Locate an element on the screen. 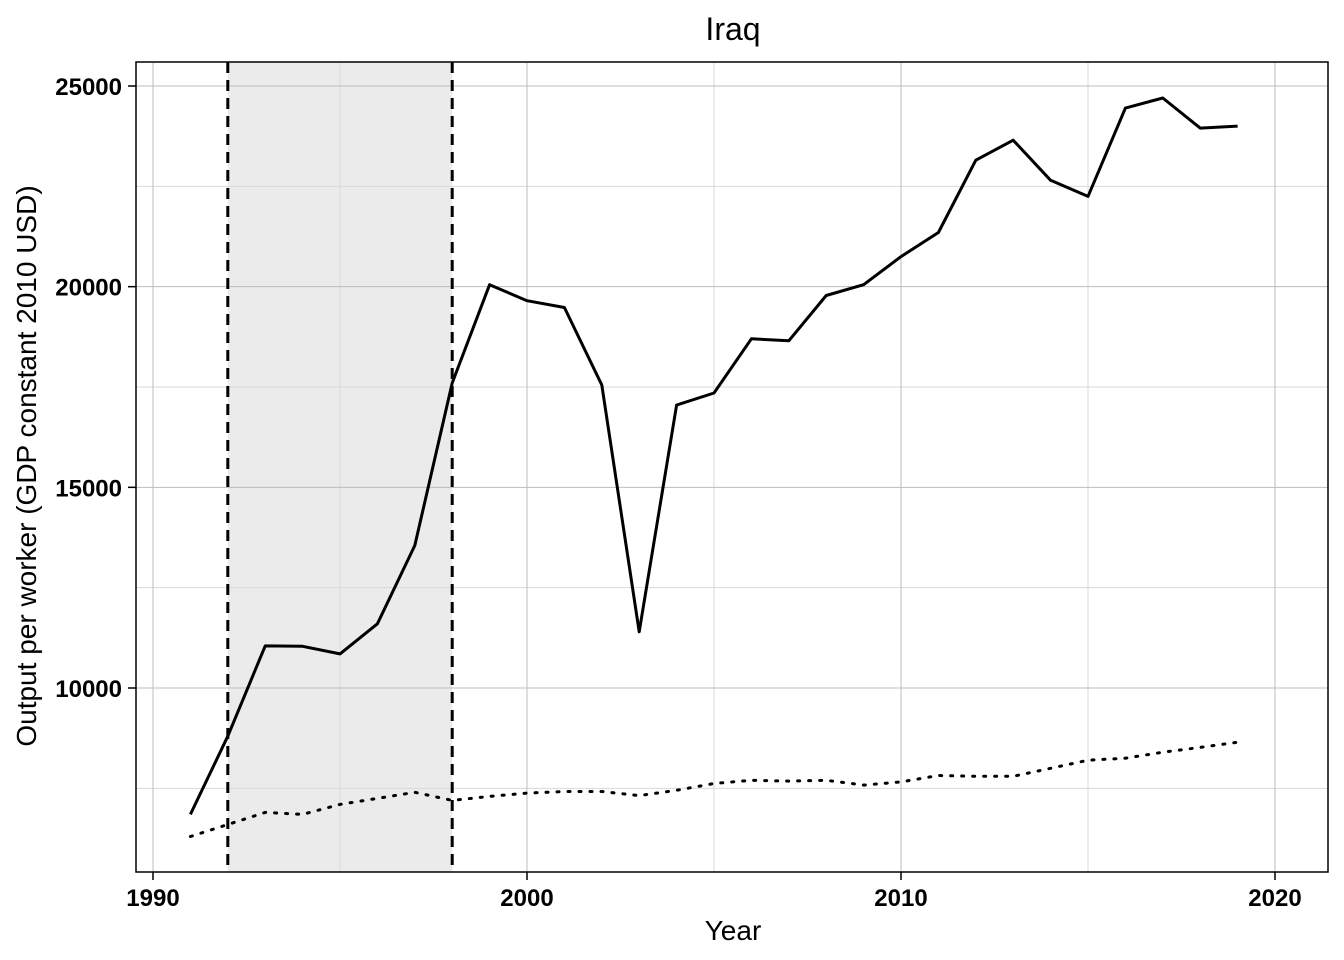  x-tick-label: 2010 is located at coordinates (900, 898).